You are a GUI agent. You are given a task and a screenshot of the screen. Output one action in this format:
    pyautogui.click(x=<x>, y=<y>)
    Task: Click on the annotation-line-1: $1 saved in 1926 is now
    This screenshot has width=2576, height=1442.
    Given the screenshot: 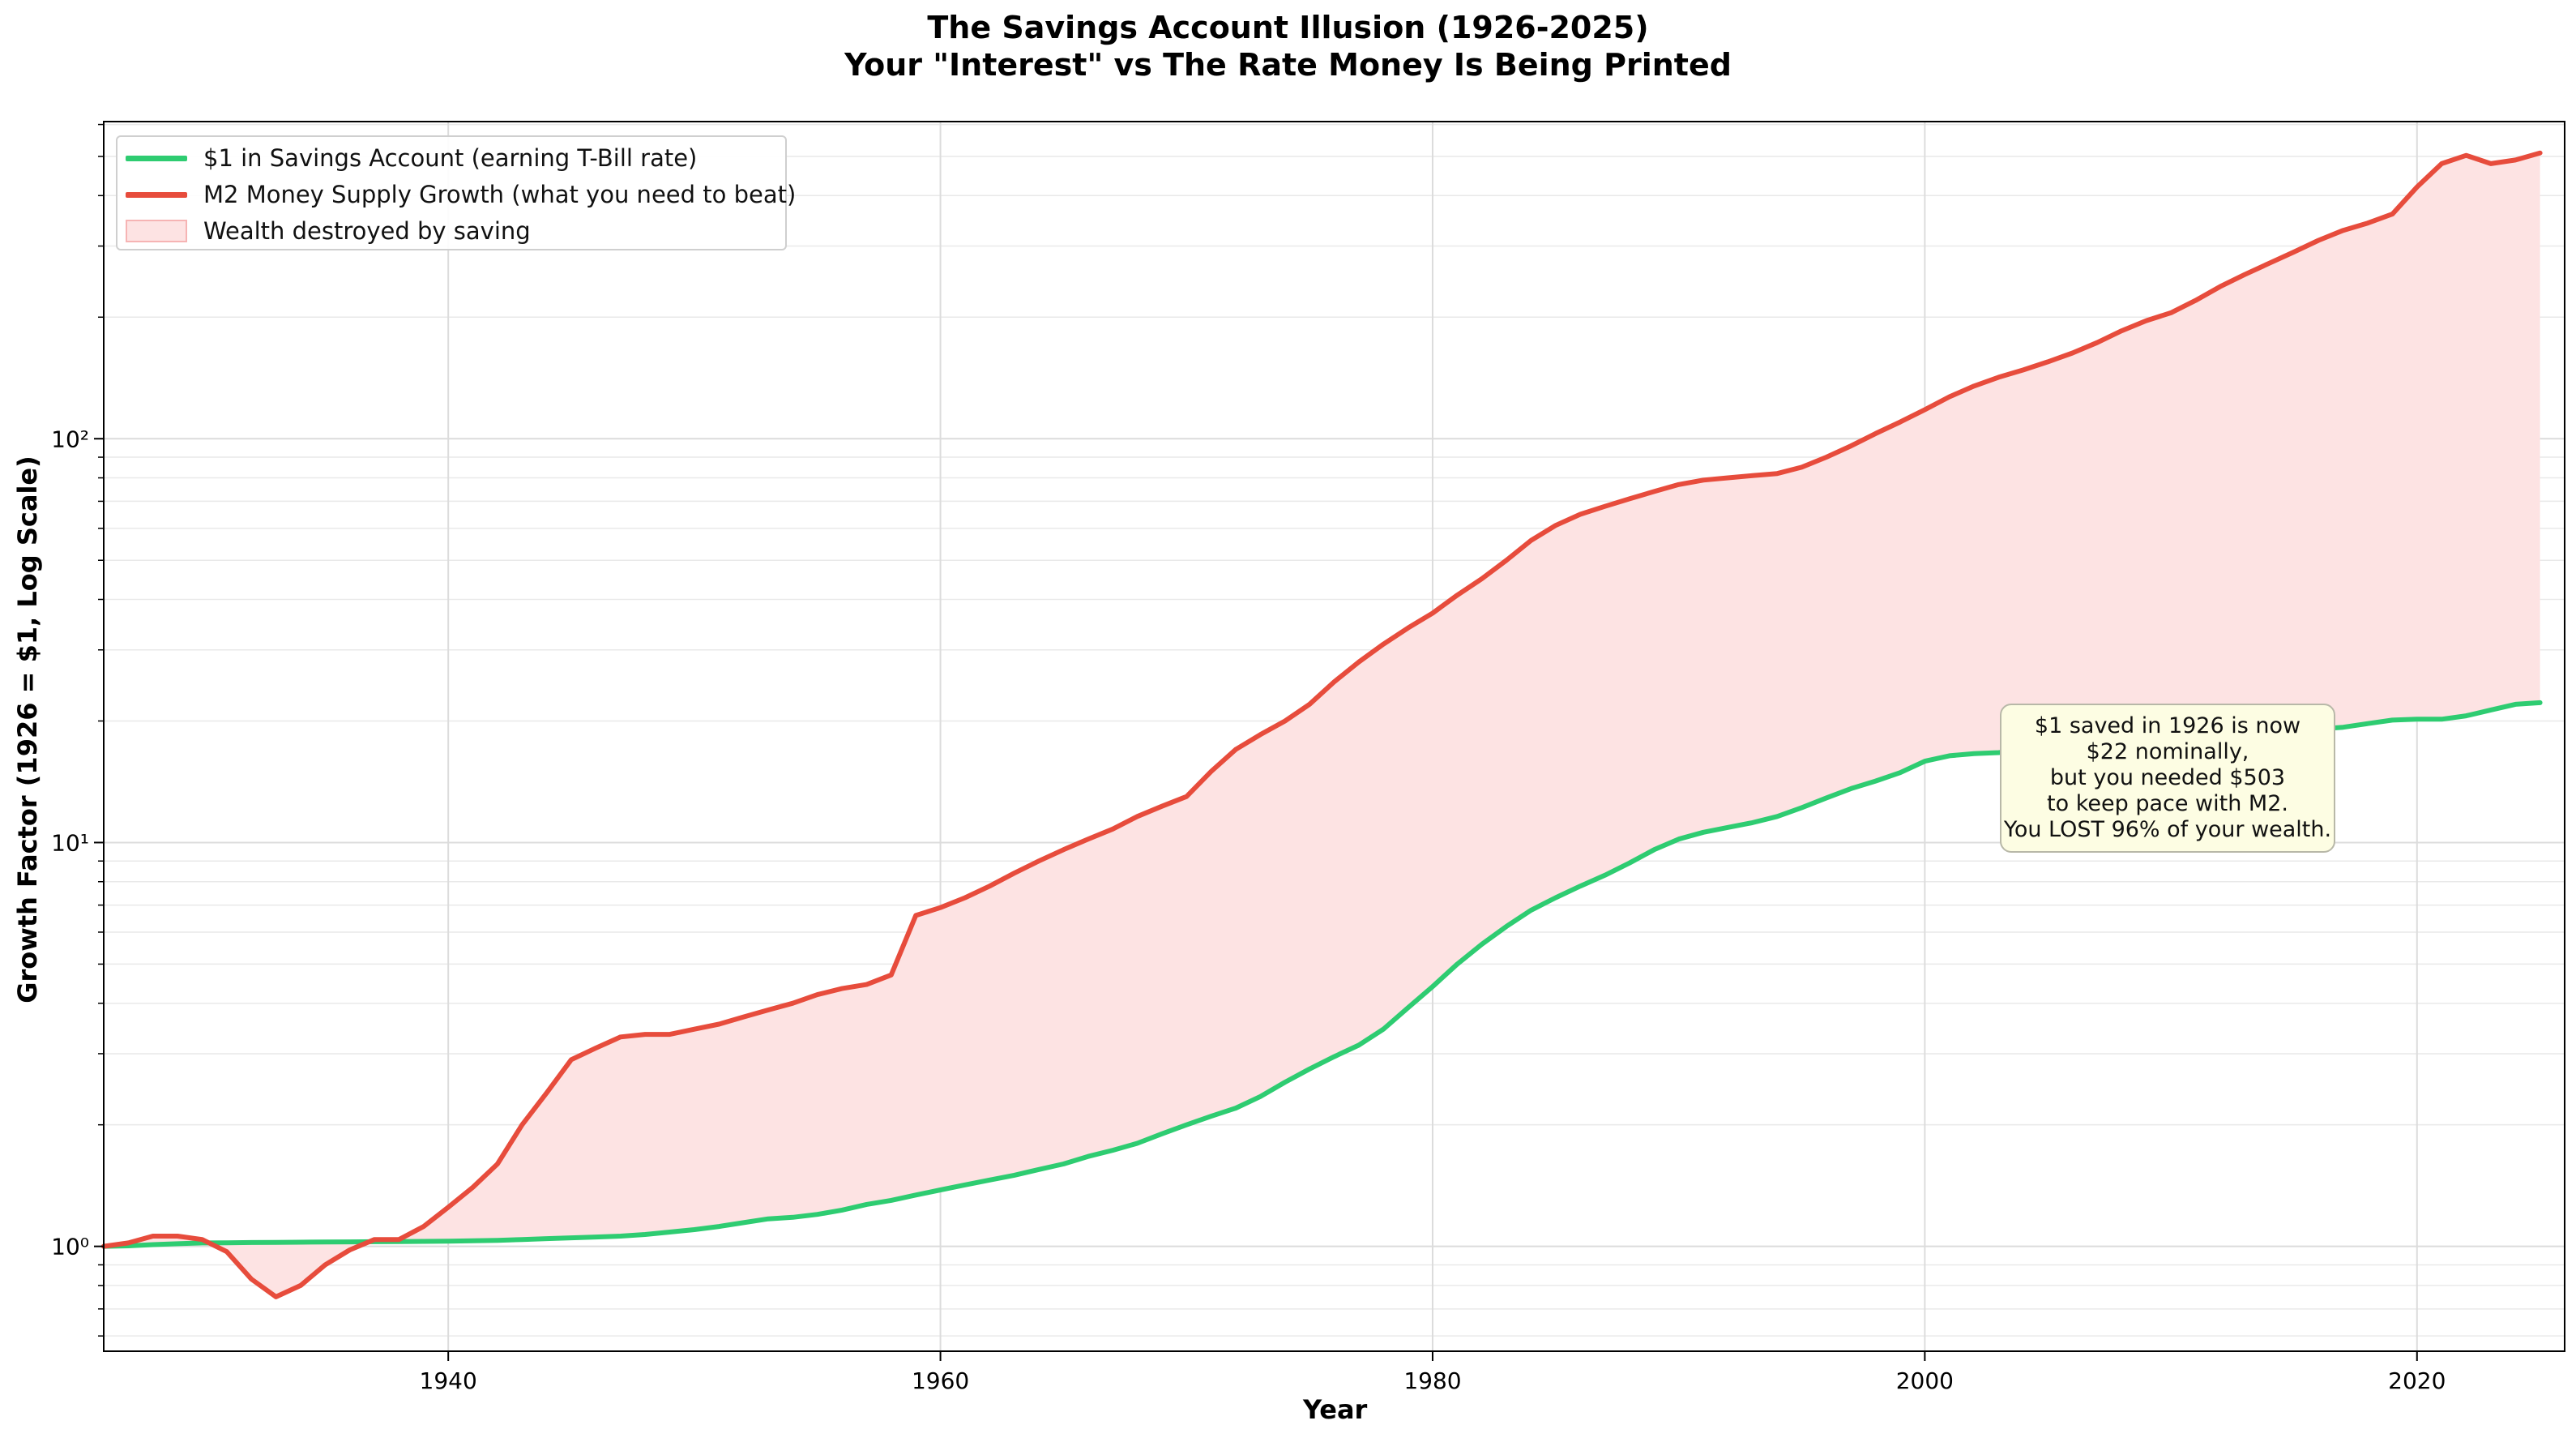 What is the action you would take?
    pyautogui.click(x=2167, y=725)
    